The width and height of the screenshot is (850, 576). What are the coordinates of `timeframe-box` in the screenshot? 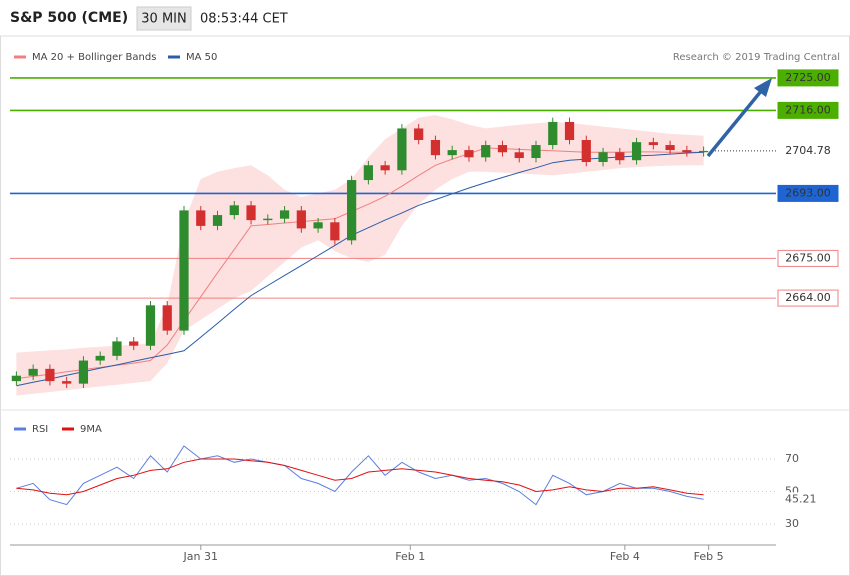 It's located at (164, 18).